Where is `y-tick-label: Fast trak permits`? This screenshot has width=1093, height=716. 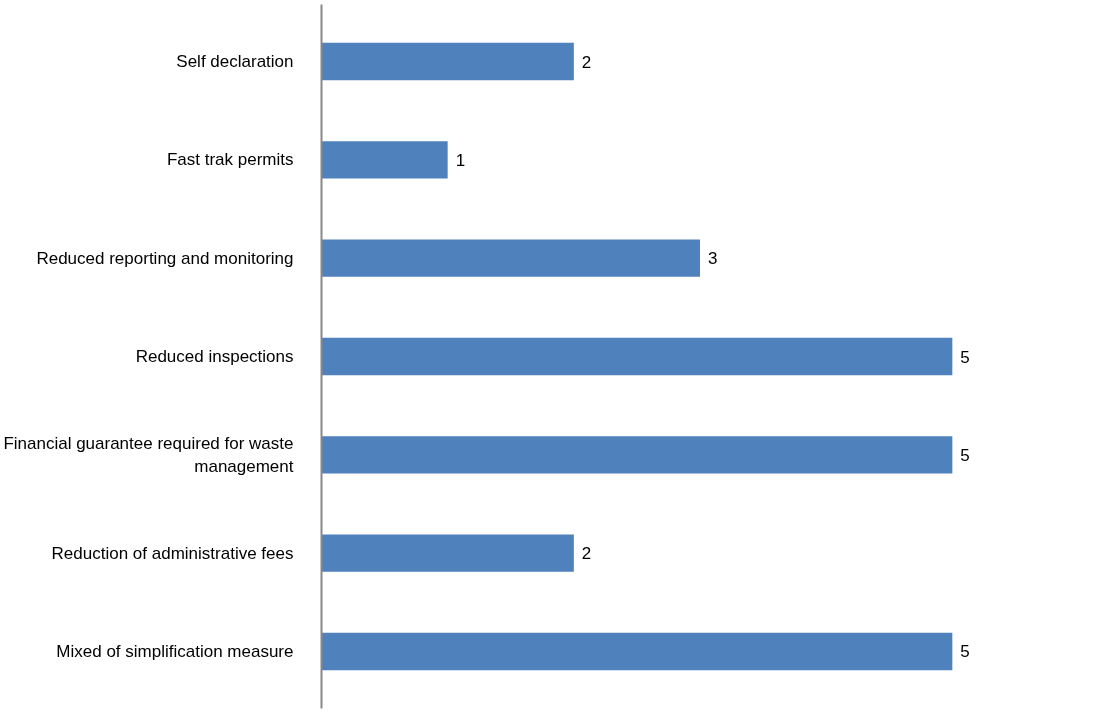
y-tick-label: Fast trak permits is located at coordinates (230, 160).